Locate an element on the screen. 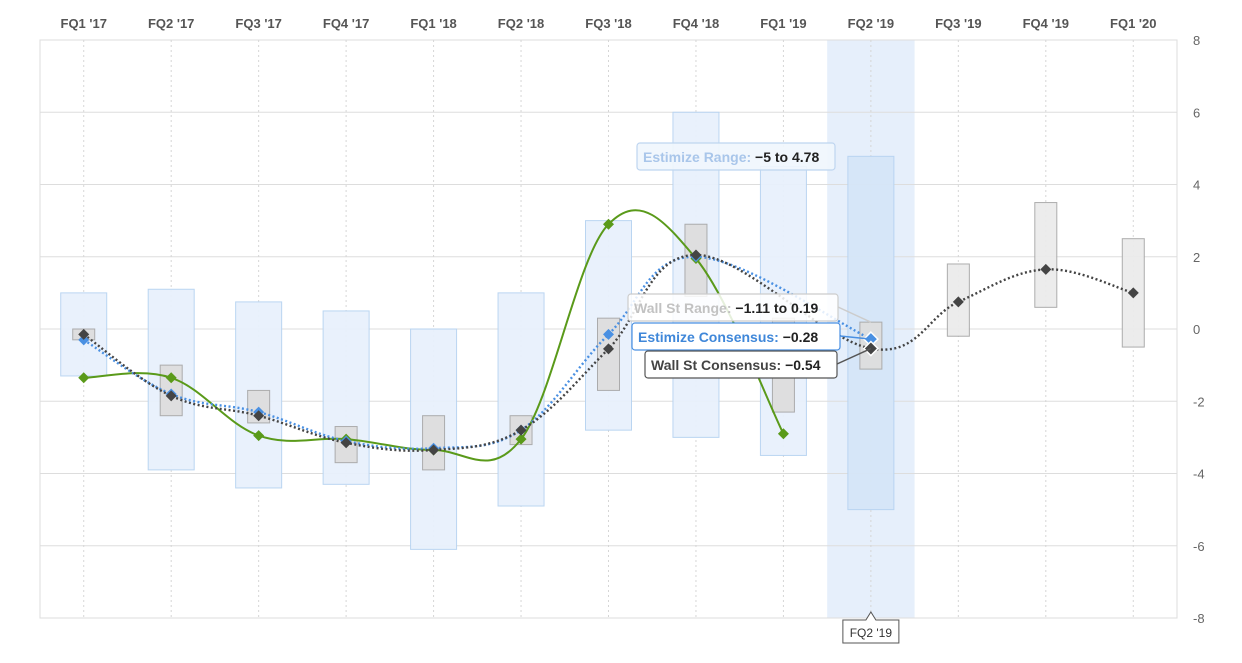 The width and height of the screenshot is (1242, 663). tooltip-text: Estimize Consensus: −0.28 is located at coordinates (728, 337).